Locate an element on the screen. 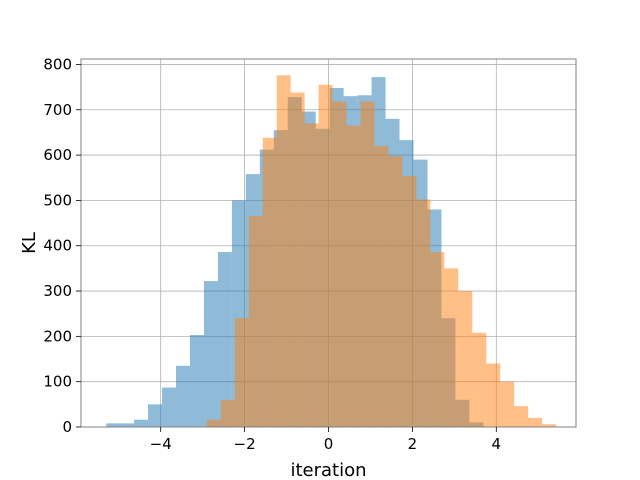 This screenshot has width=640, height=480. x-tick-label: −2 is located at coordinates (245, 444).